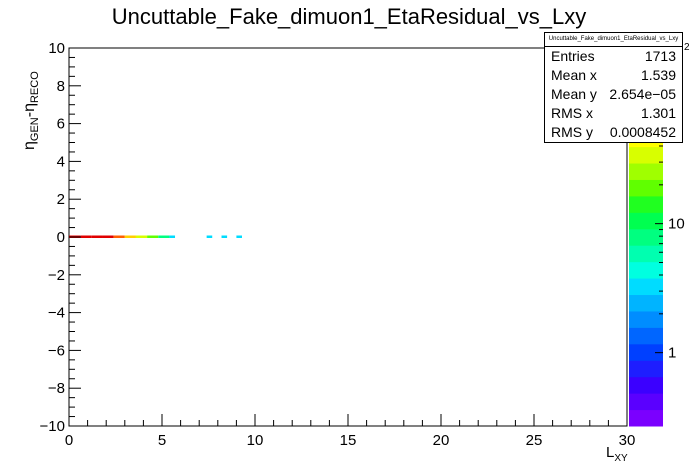 This screenshot has height=474, width=698. What do you see at coordinates (572, 113) in the screenshot?
I see `stats-key: RMS x` at bounding box center [572, 113].